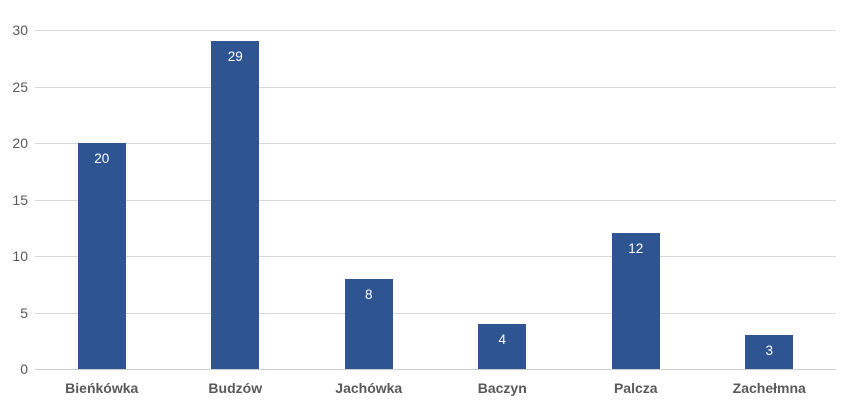 Image resolution: width=842 pixels, height=403 pixels. I want to click on bar: 3, so click(769, 352).